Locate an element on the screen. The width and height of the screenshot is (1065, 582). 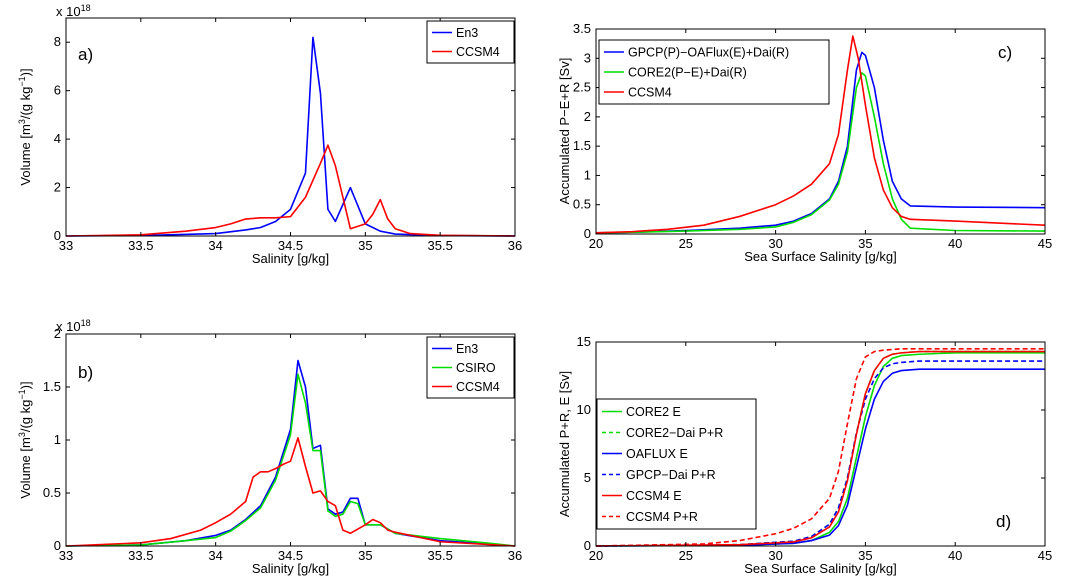
x-tick-label: 30 is located at coordinates (775, 243).